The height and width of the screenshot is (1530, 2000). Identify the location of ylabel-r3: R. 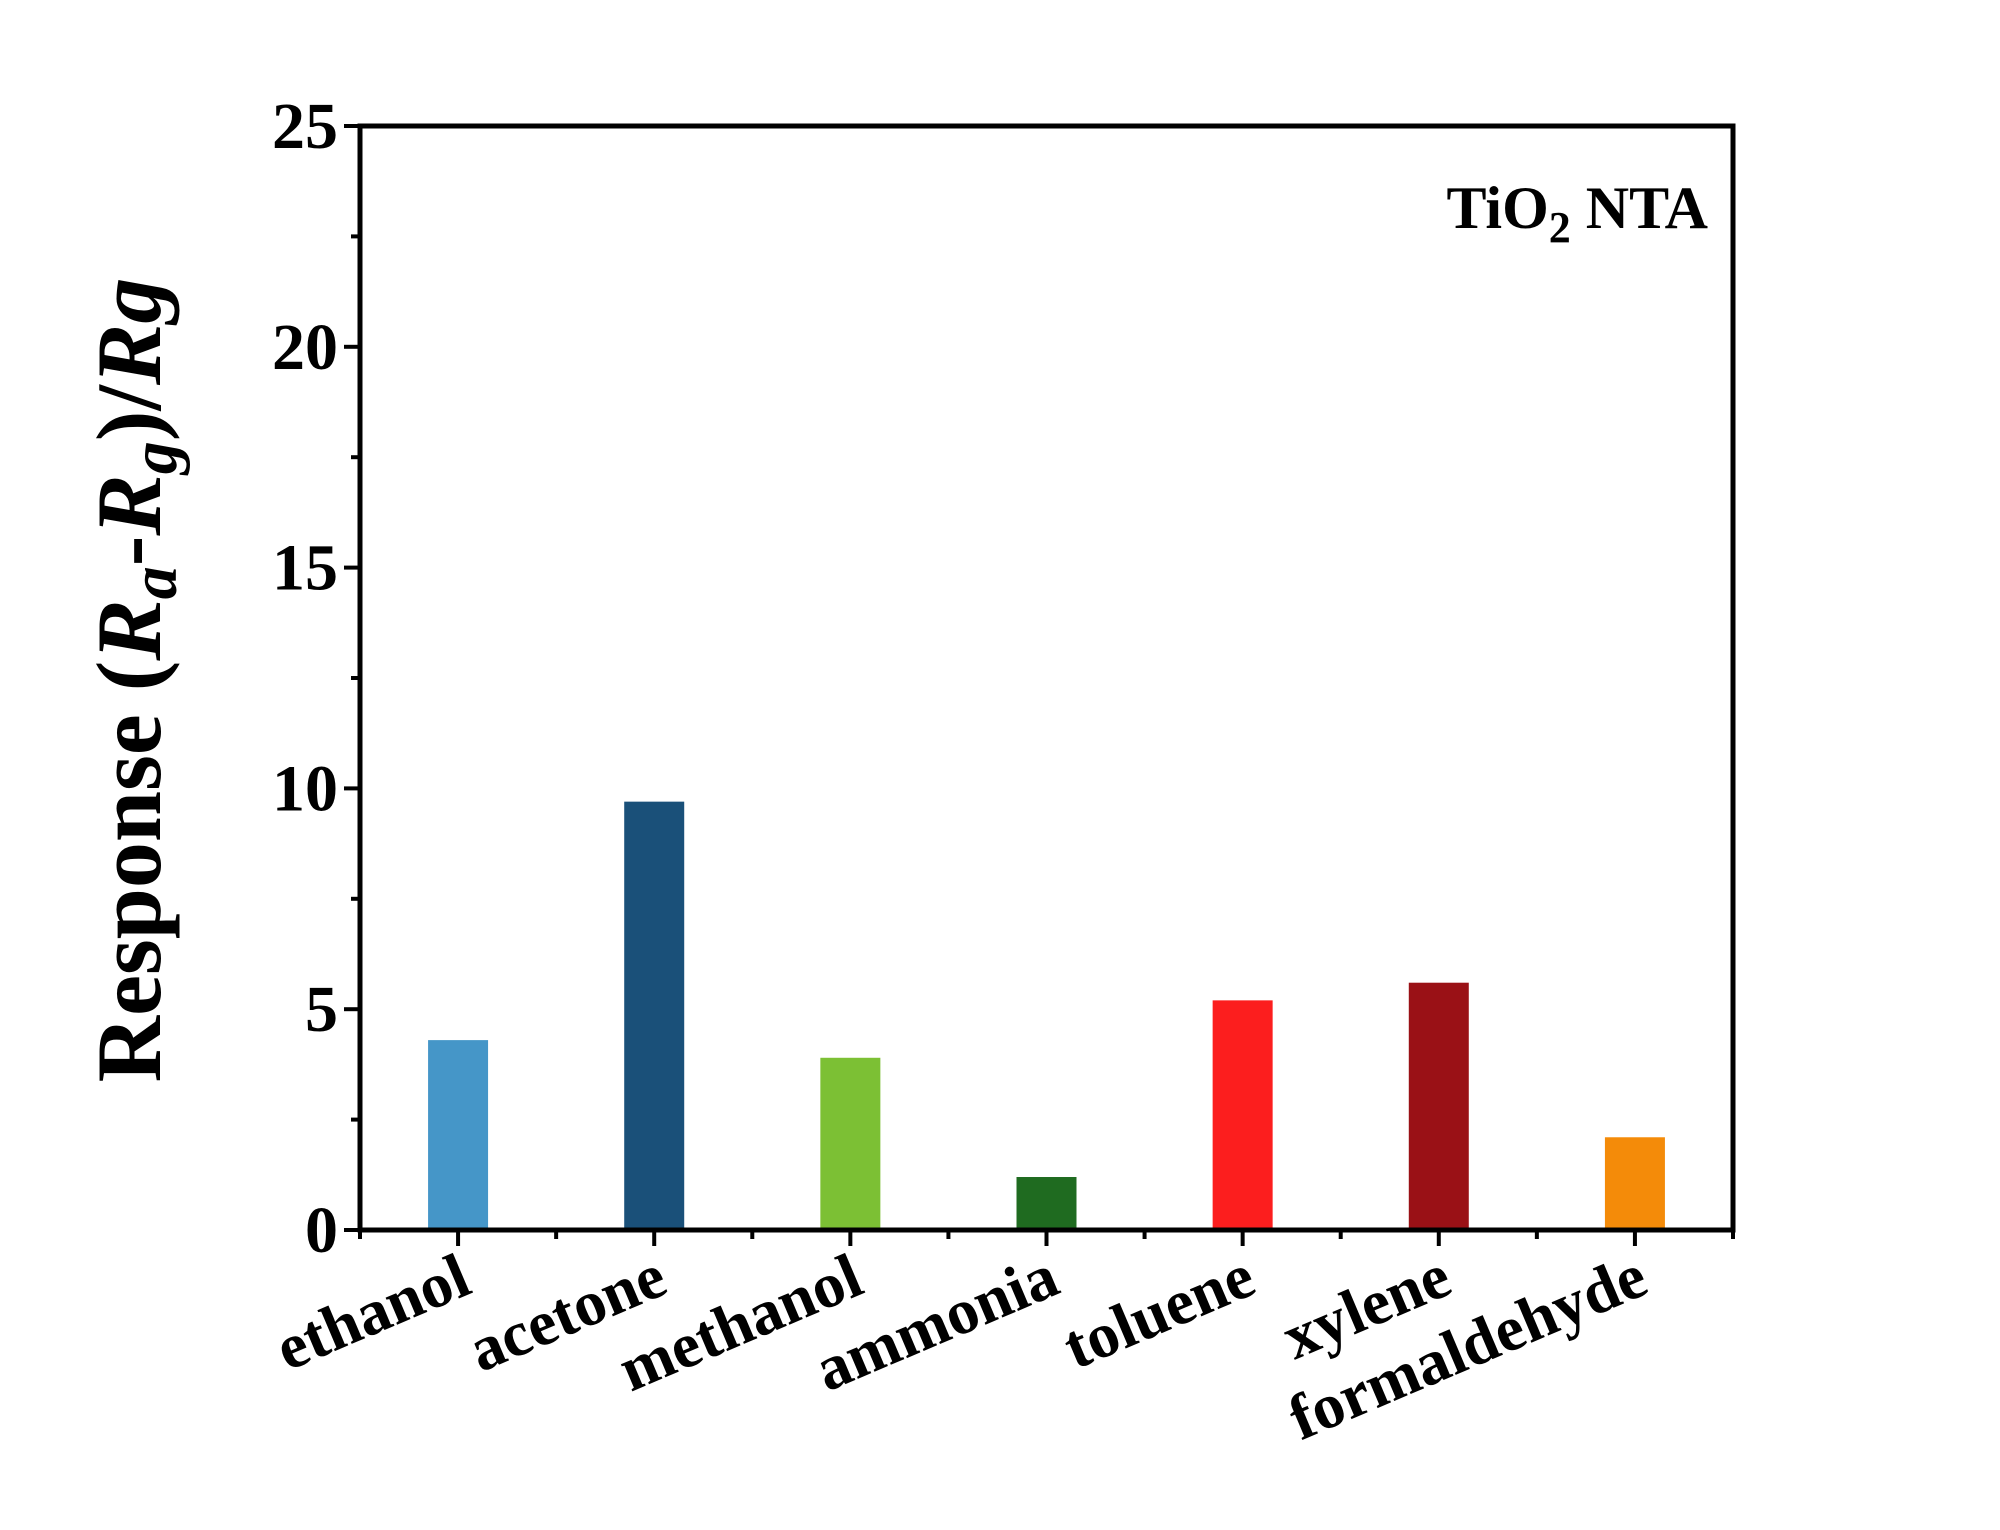
(129, 355).